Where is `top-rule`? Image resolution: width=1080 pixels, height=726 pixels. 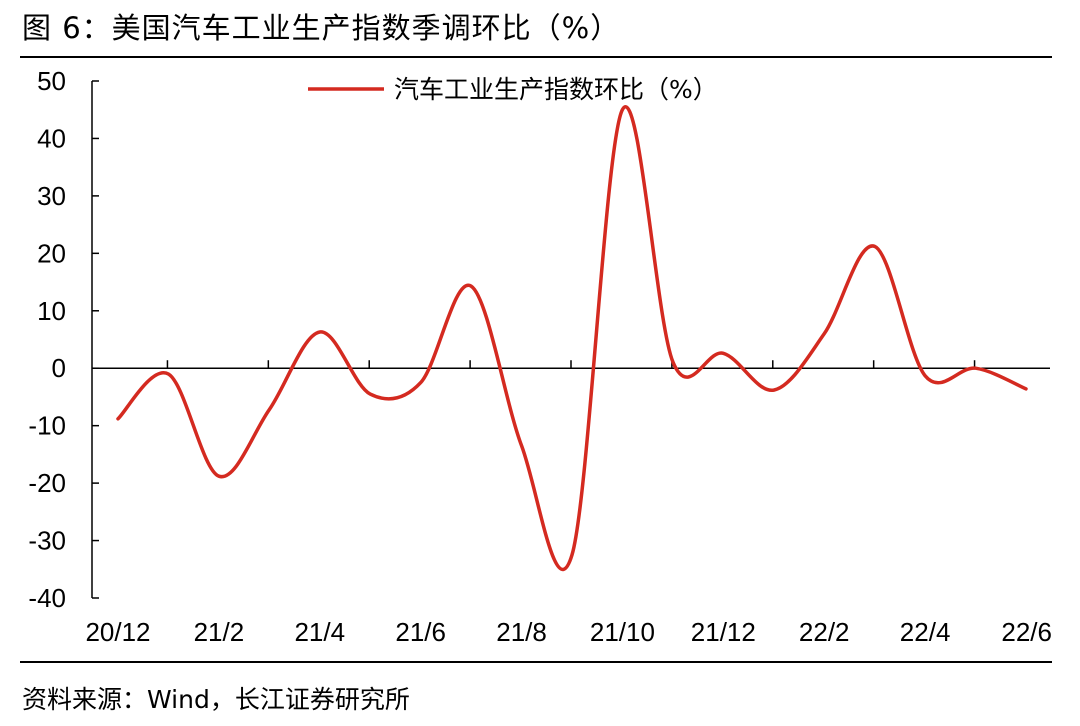
top-rule is located at coordinates (536, 57).